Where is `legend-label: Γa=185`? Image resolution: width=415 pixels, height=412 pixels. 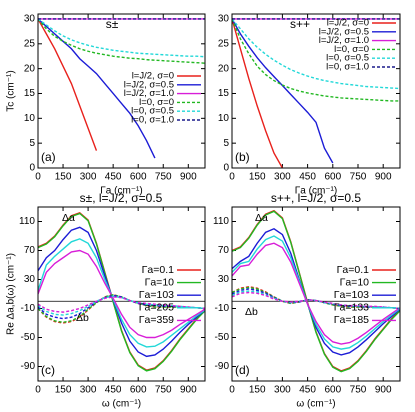
legend-label: Γa=185 is located at coordinates (351, 320).